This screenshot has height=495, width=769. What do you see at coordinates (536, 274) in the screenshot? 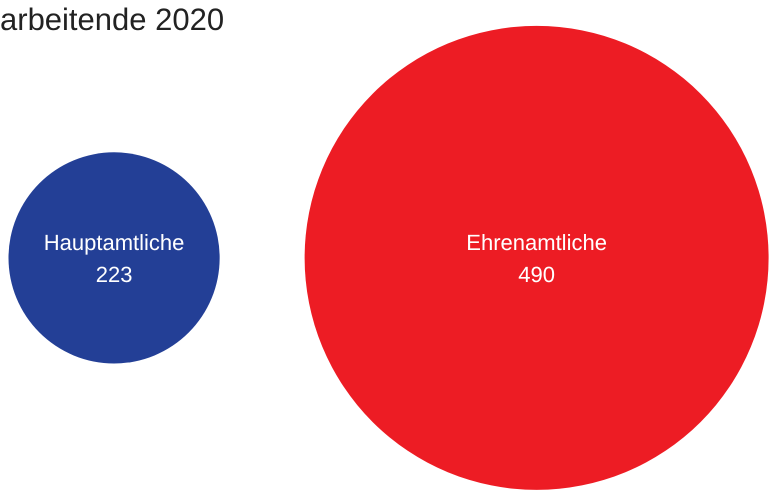
I see `data-label: 490` at bounding box center [536, 274].